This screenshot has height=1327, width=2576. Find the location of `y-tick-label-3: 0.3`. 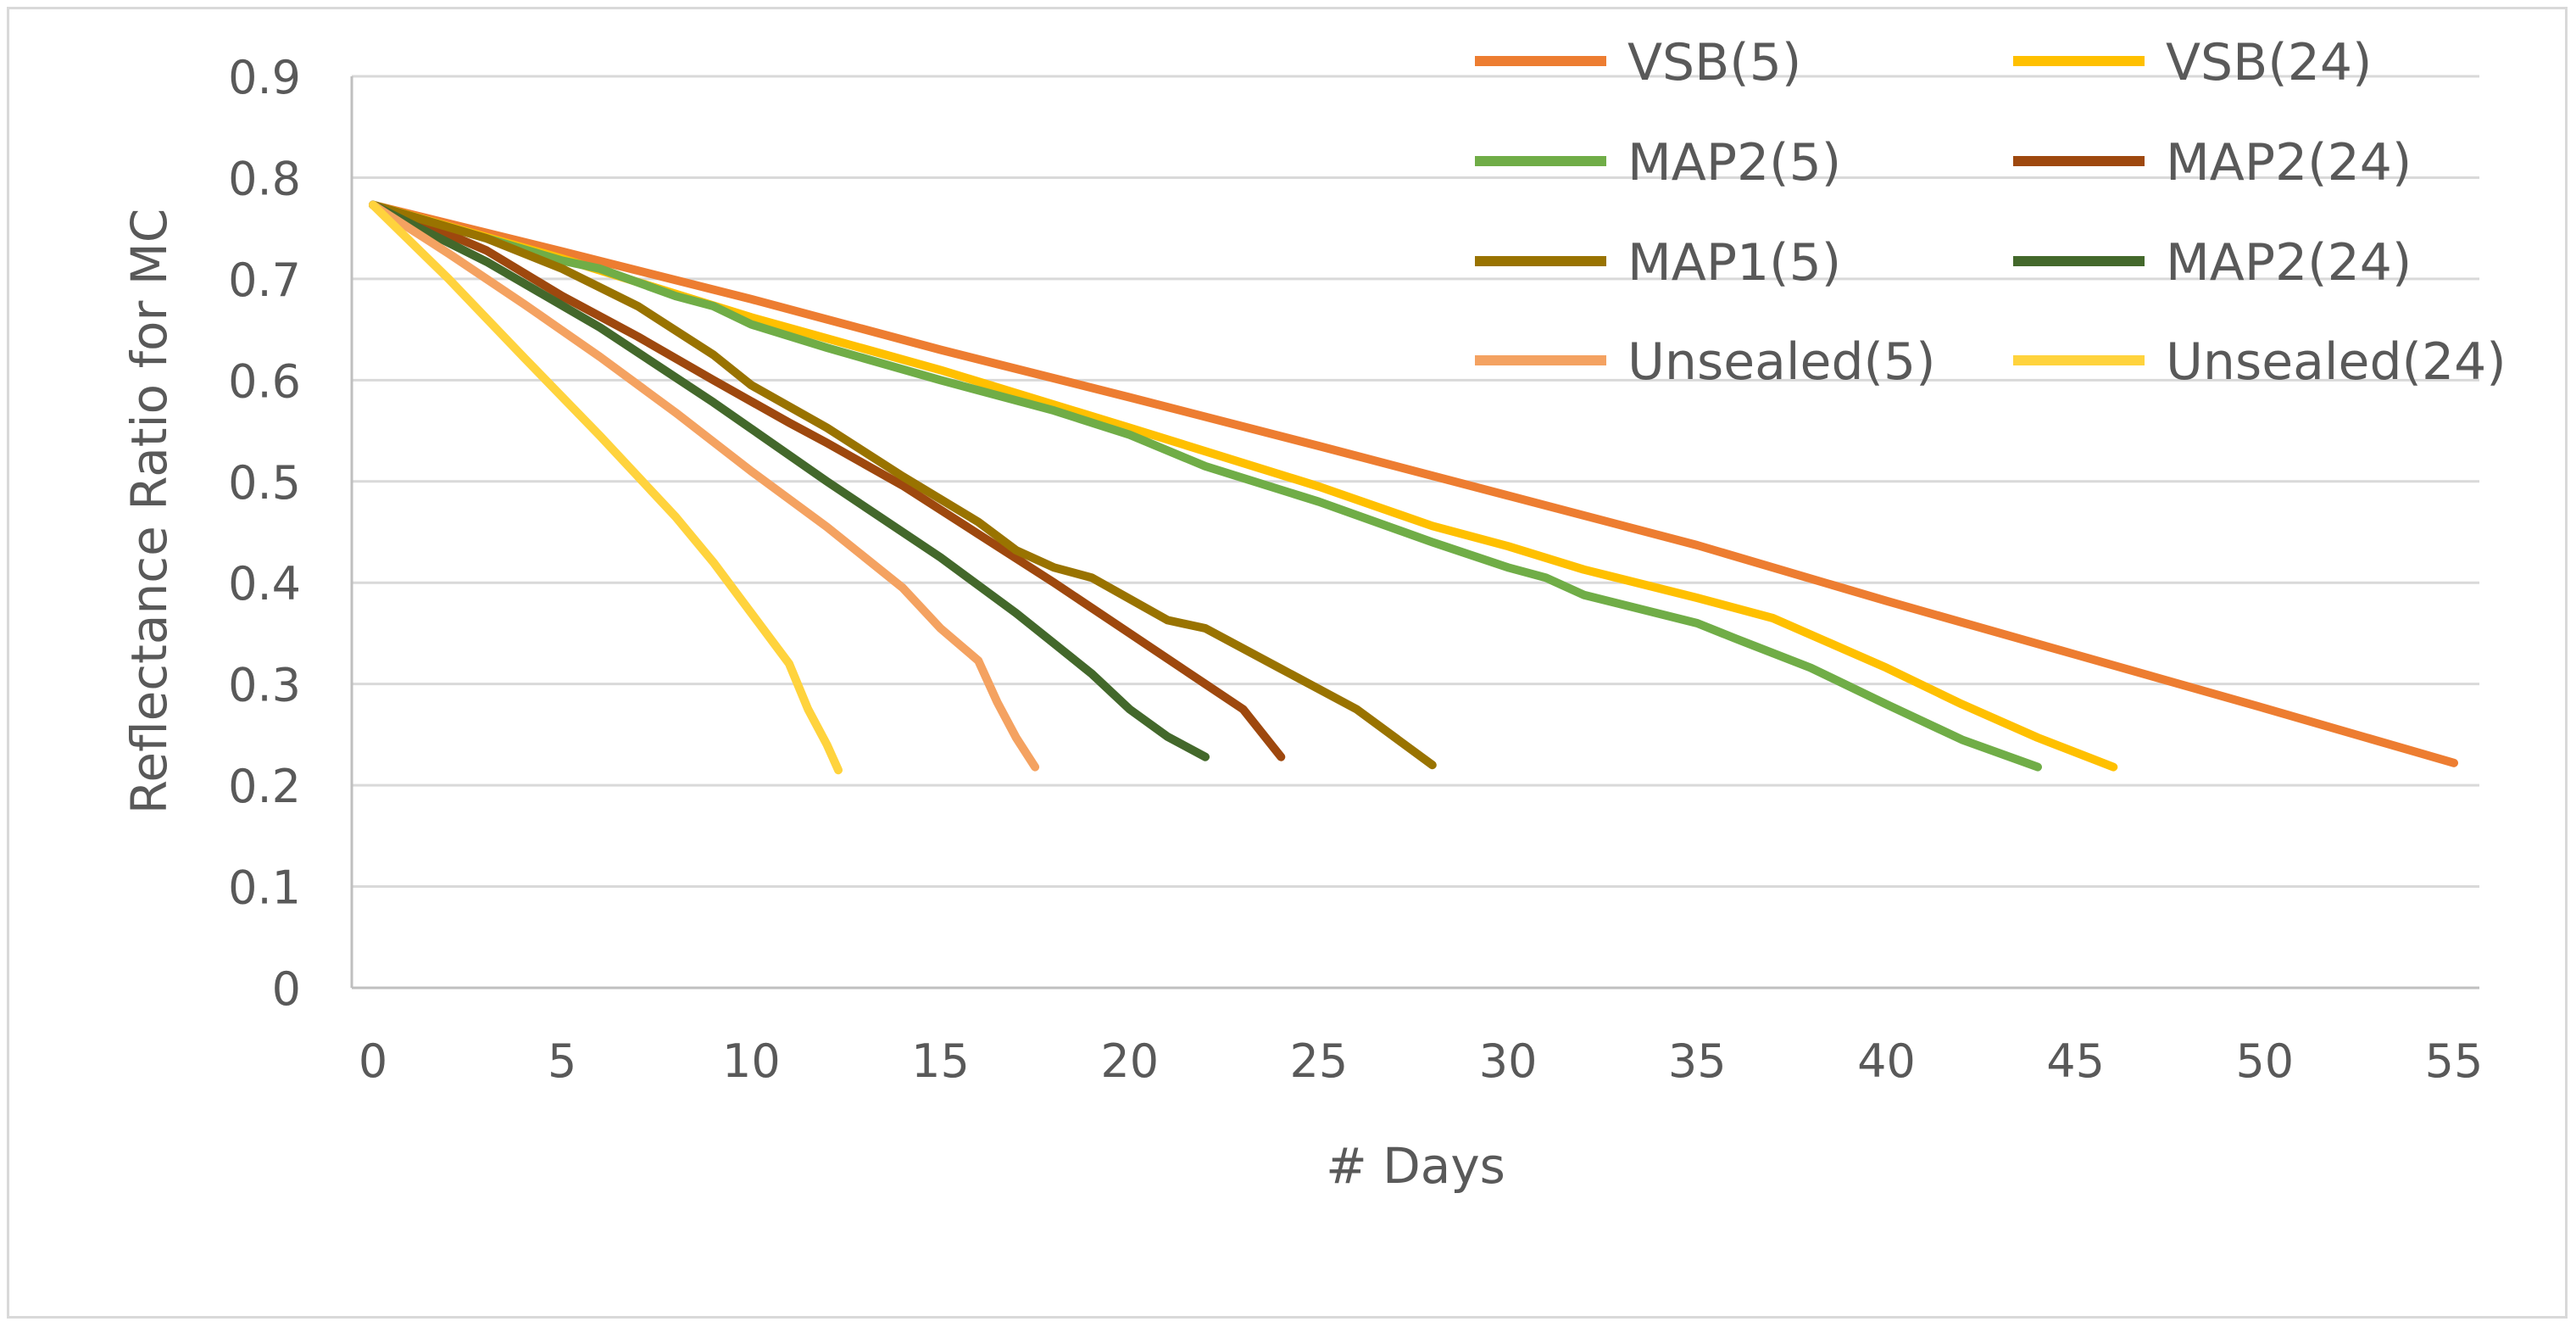

y-tick-label-3: 0.3 is located at coordinates (264, 685).